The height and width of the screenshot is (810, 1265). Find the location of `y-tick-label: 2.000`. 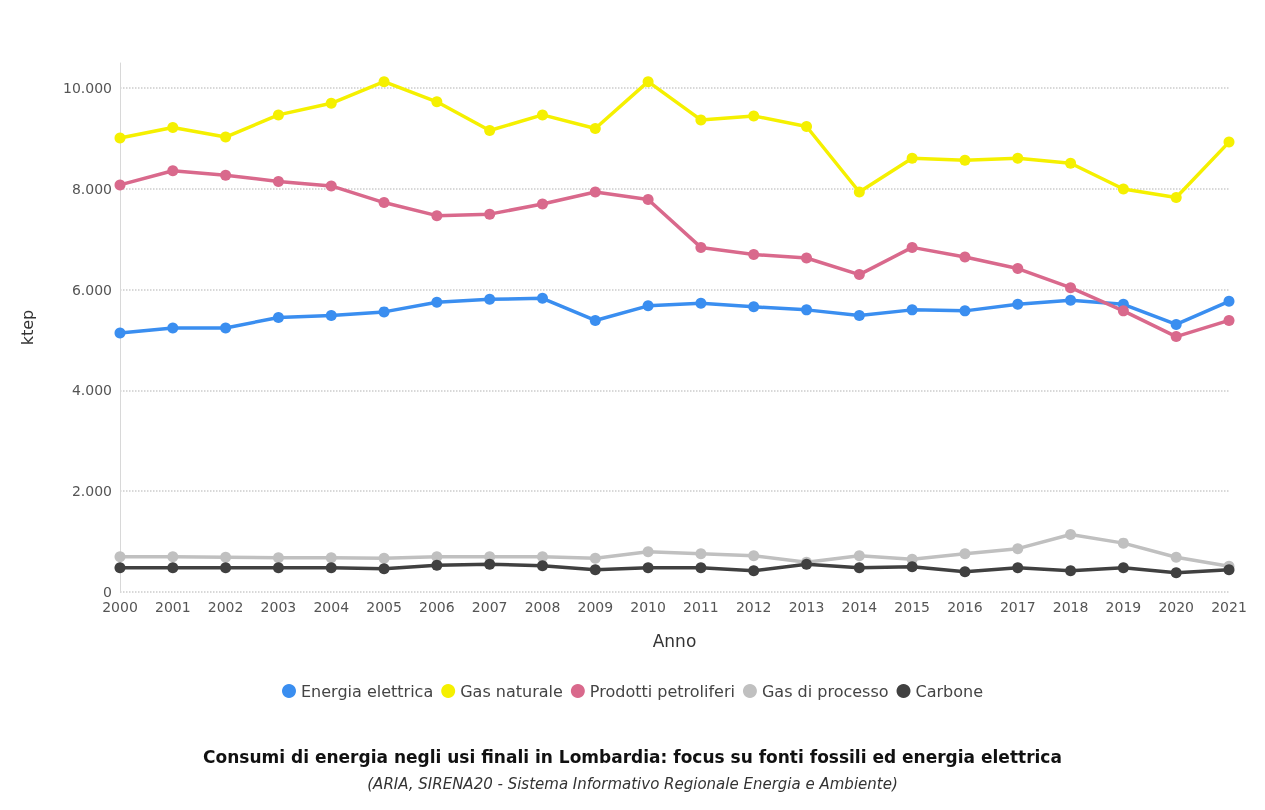

y-tick-label: 2.000 is located at coordinates (91, 491).